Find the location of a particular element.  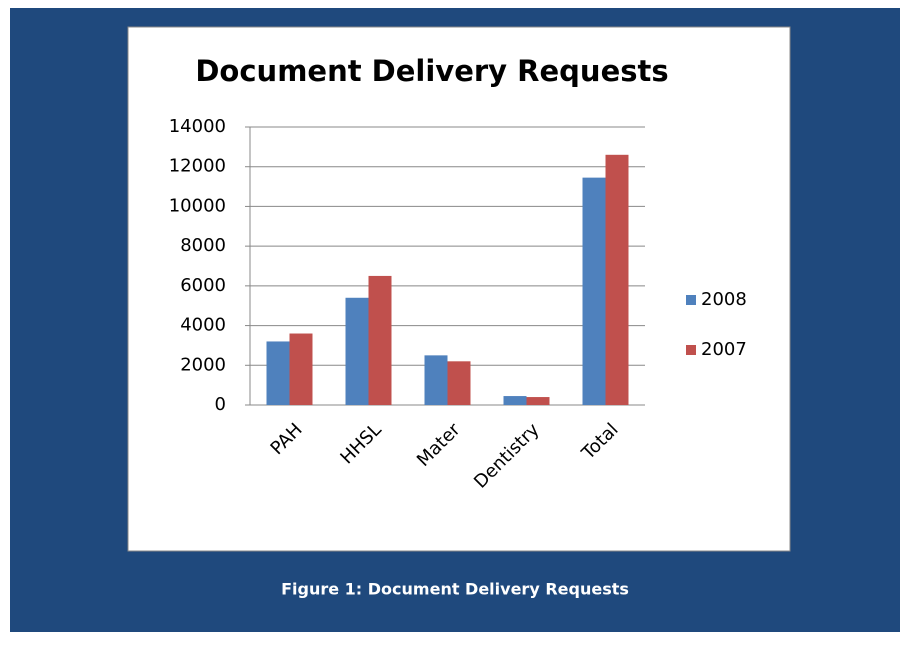

legend-label: 2007 is located at coordinates (724, 349).